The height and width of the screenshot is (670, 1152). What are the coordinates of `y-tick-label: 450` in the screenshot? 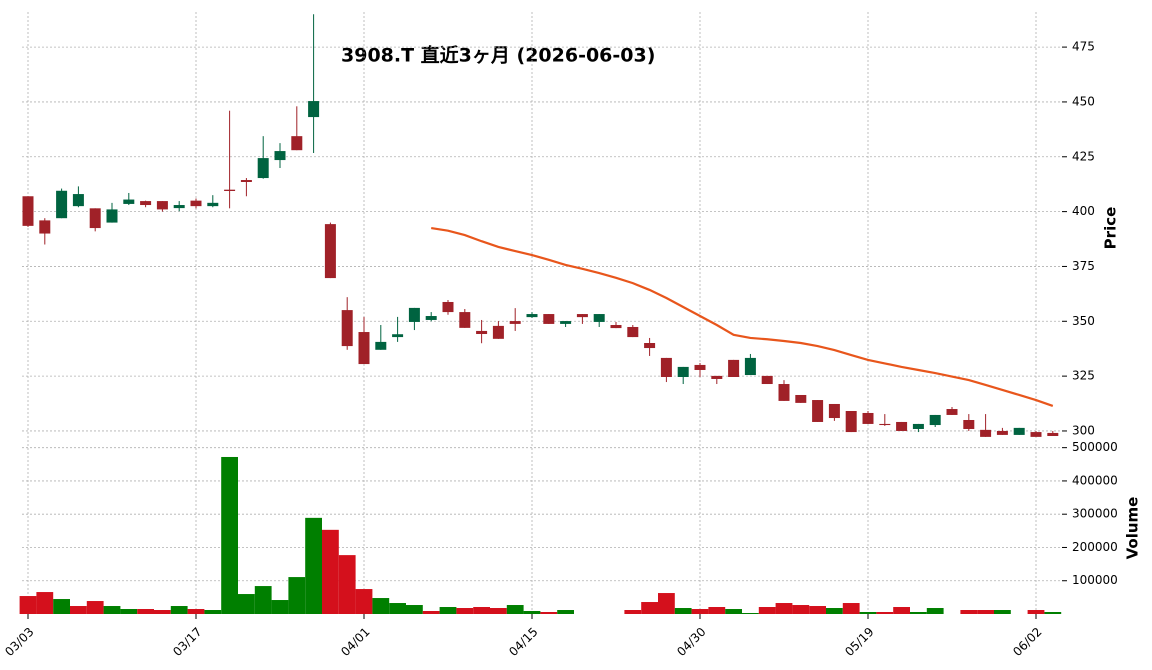 It's located at (1083, 101).